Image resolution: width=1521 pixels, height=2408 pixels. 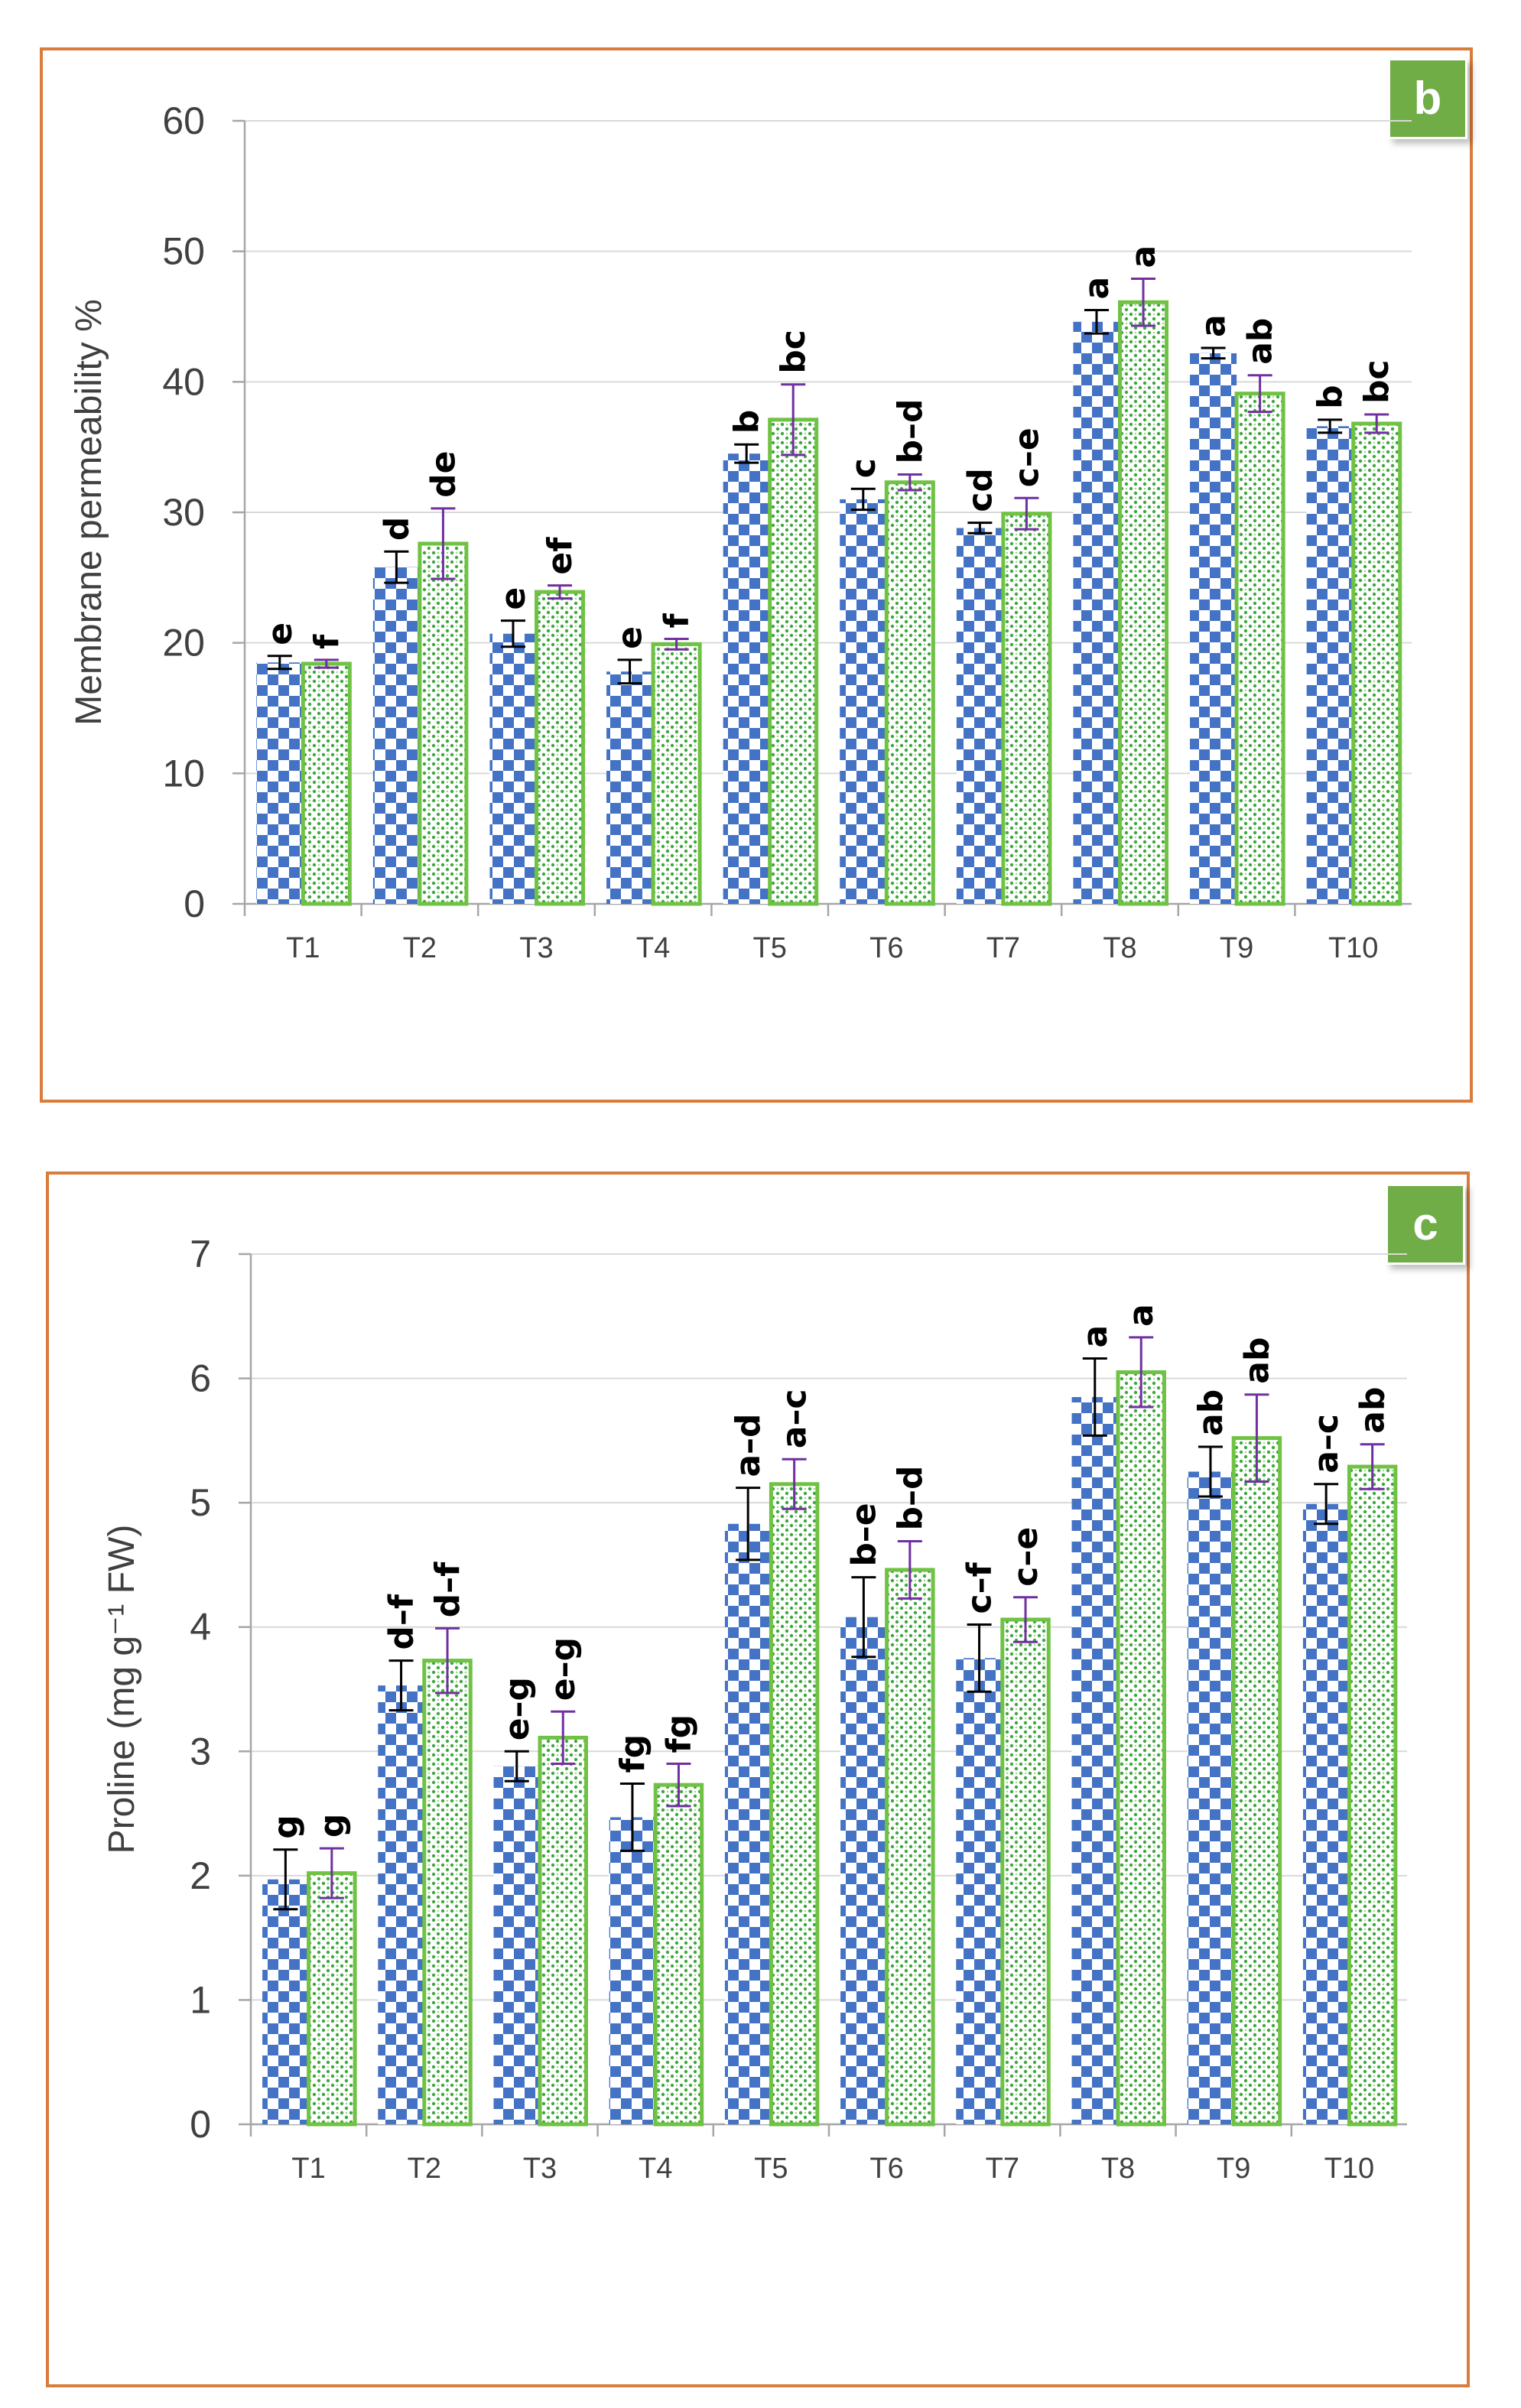 I want to click on y-tick-label: 10, so click(x=183, y=773).